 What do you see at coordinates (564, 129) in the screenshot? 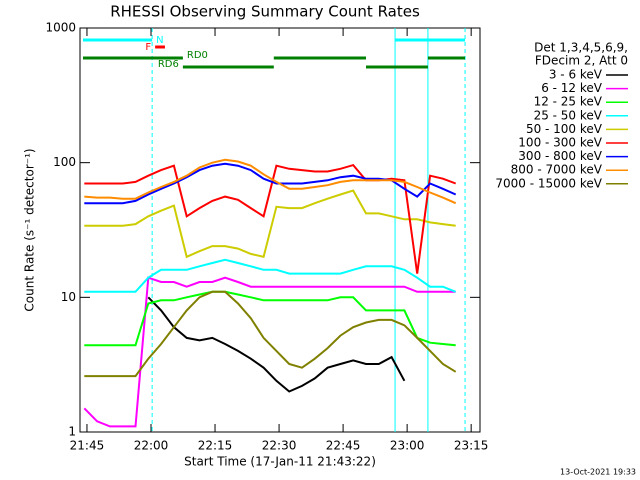
I see `legend-label: 50 - 100 keV` at bounding box center [564, 129].